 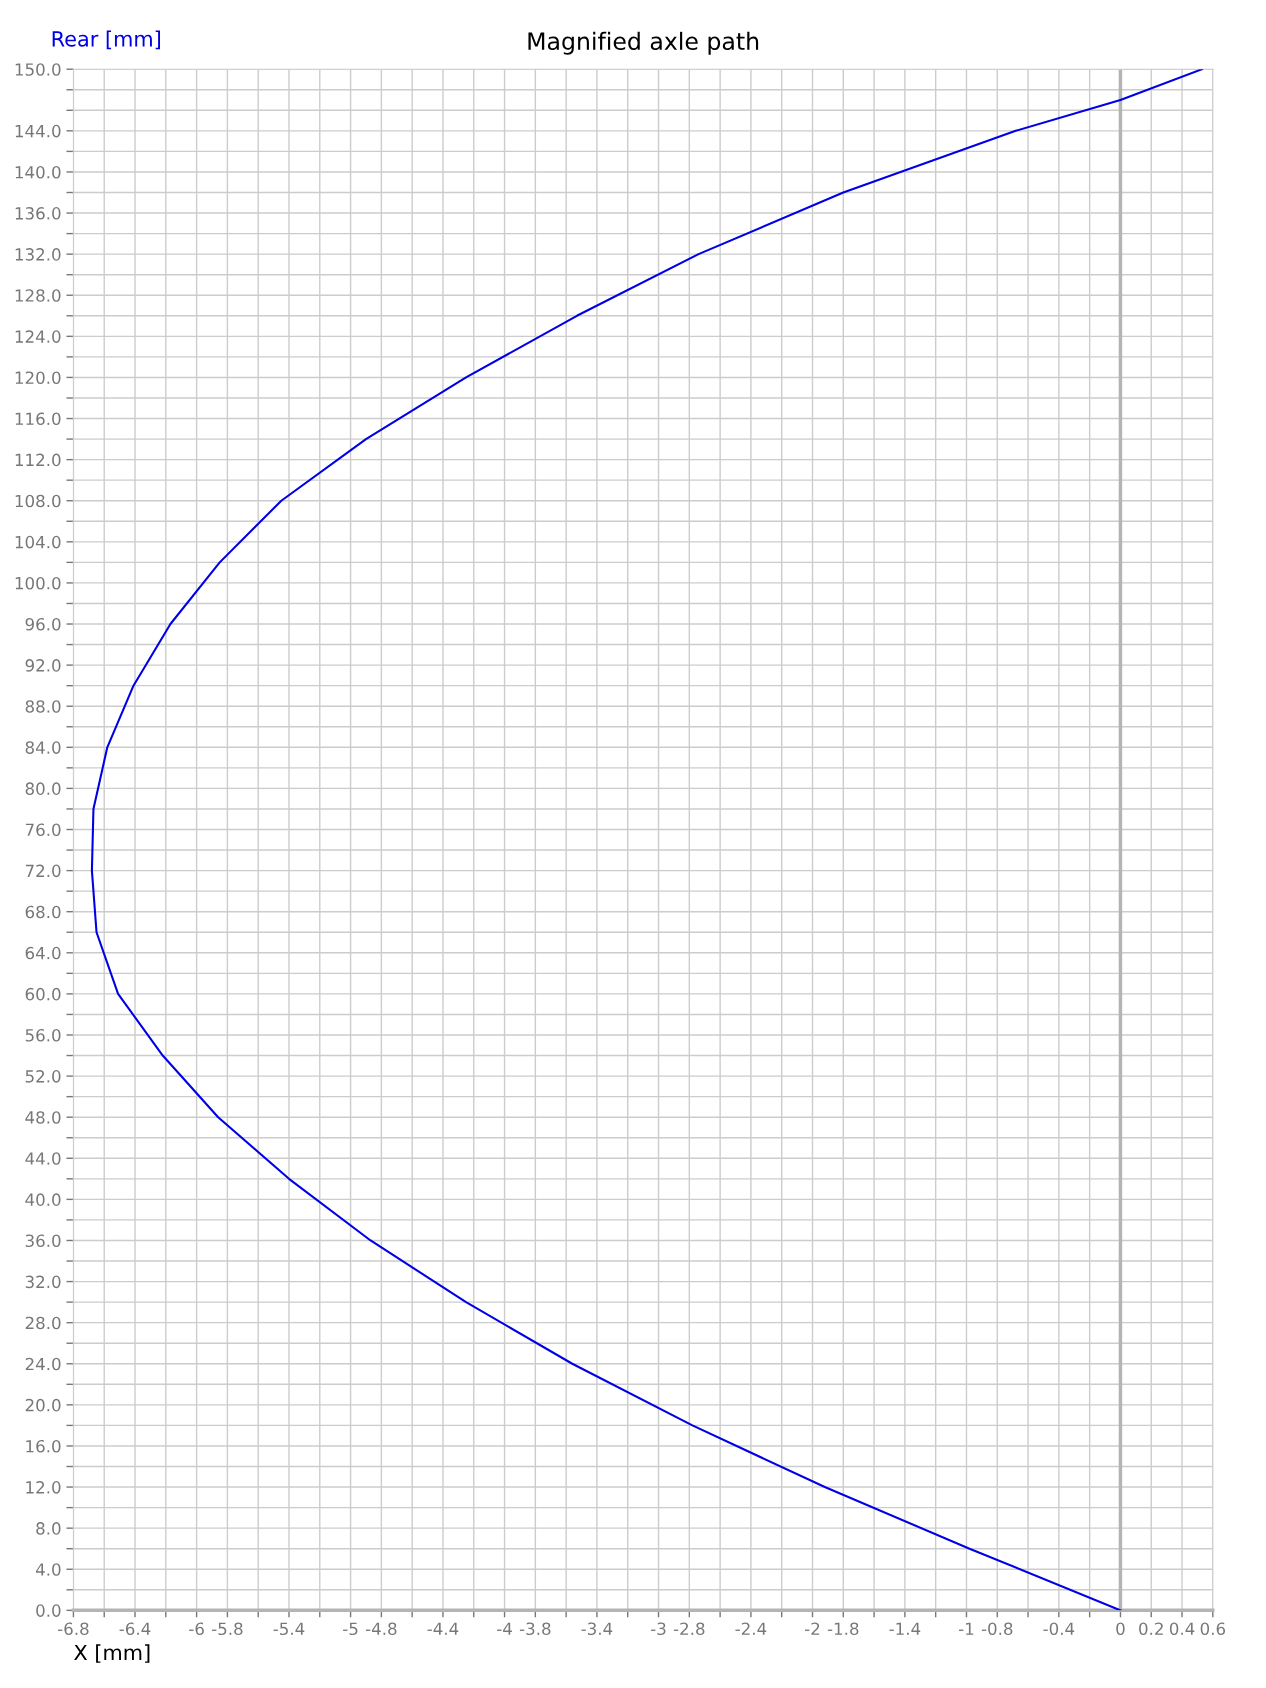 What do you see at coordinates (43, 953) in the screenshot?
I see `y-tick-label: 64.0` at bounding box center [43, 953].